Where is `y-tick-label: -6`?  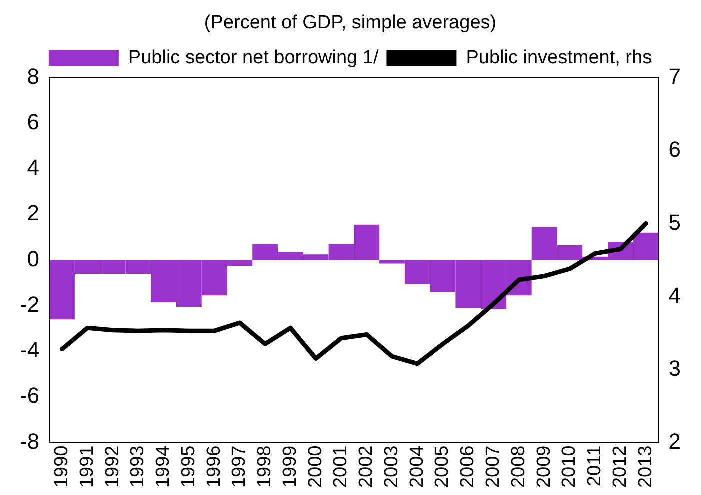 y-tick-label: -6 is located at coordinates (30, 395).